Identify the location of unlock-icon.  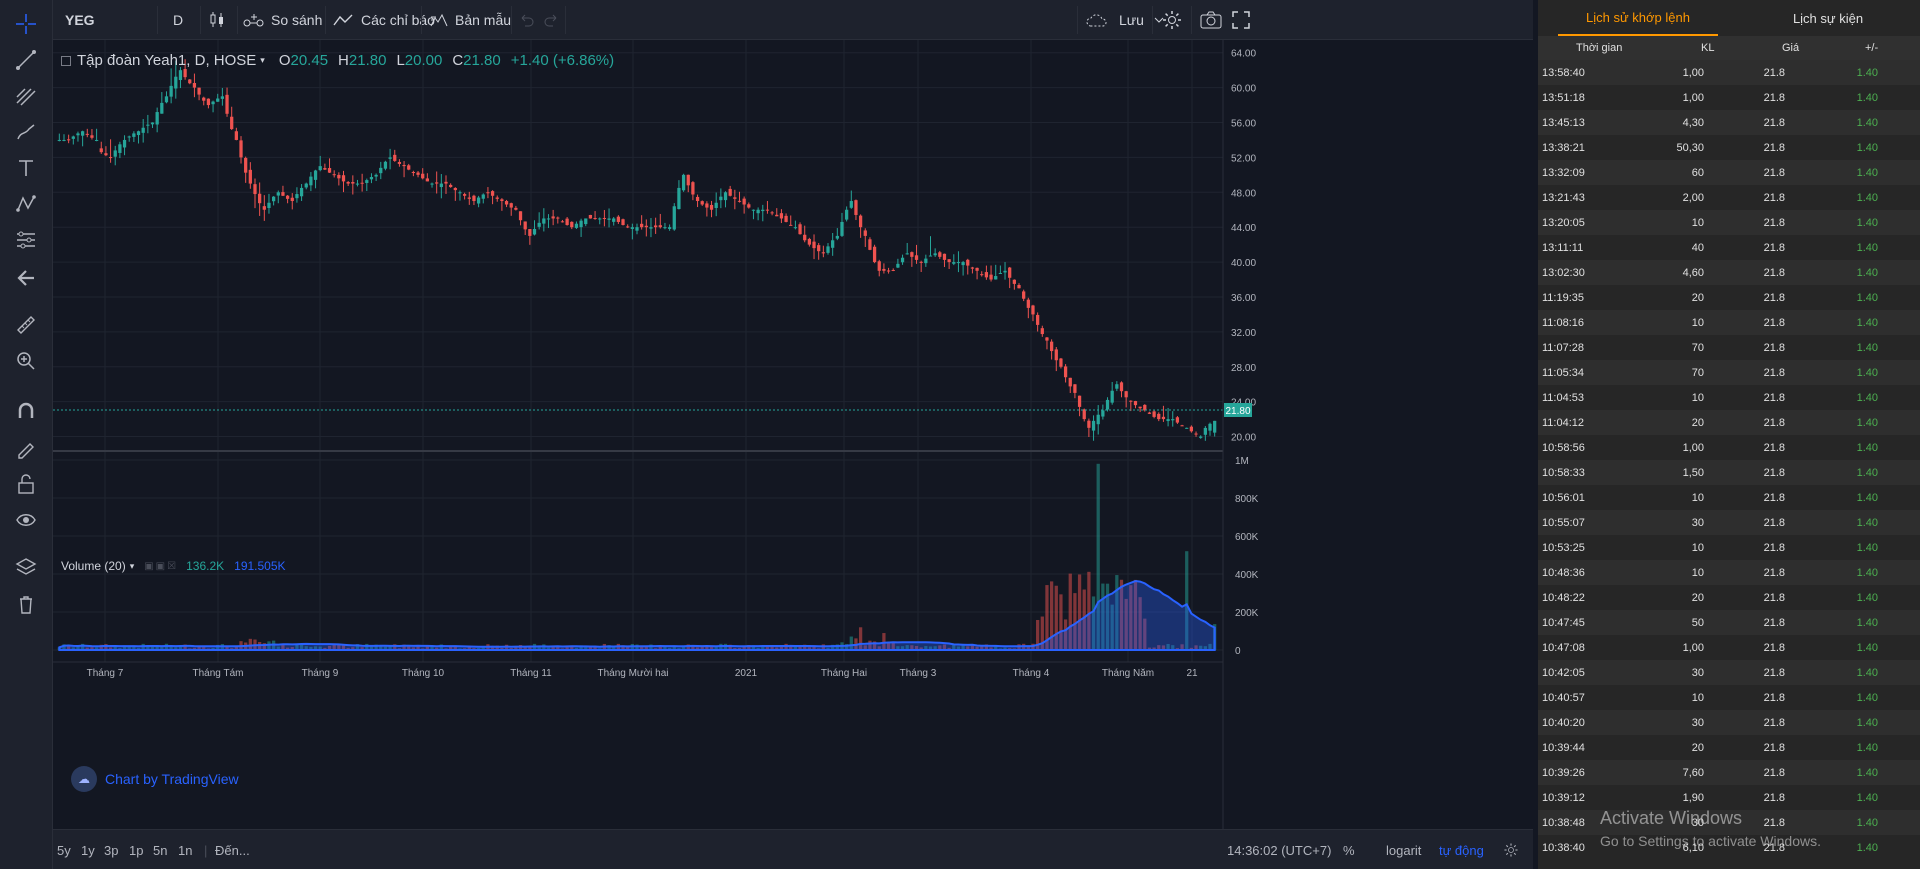
(26, 484).